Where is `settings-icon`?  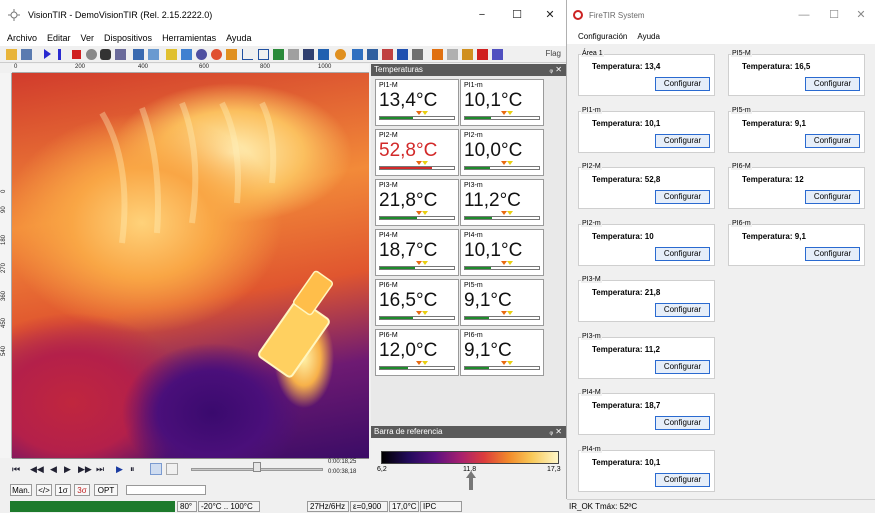 settings-icon is located at coordinates (417, 54).